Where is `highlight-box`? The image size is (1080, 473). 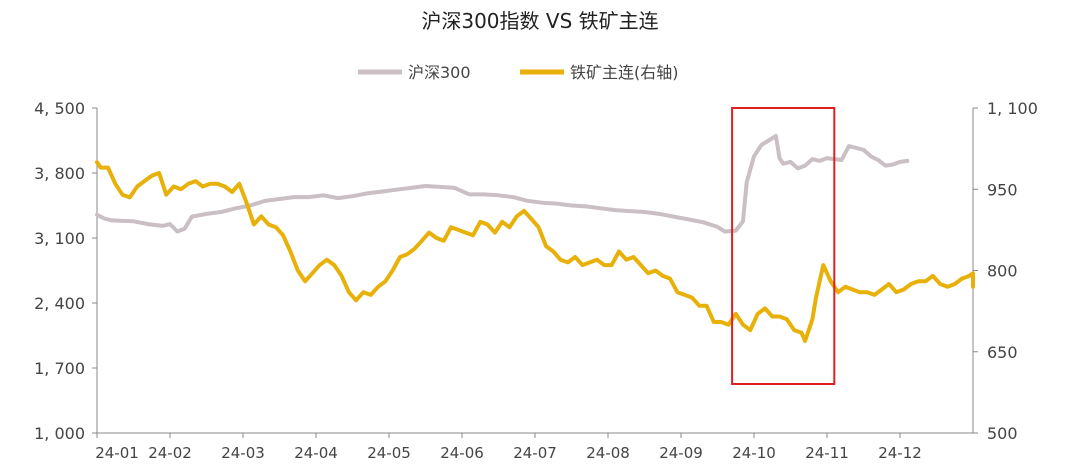 highlight-box is located at coordinates (783, 246).